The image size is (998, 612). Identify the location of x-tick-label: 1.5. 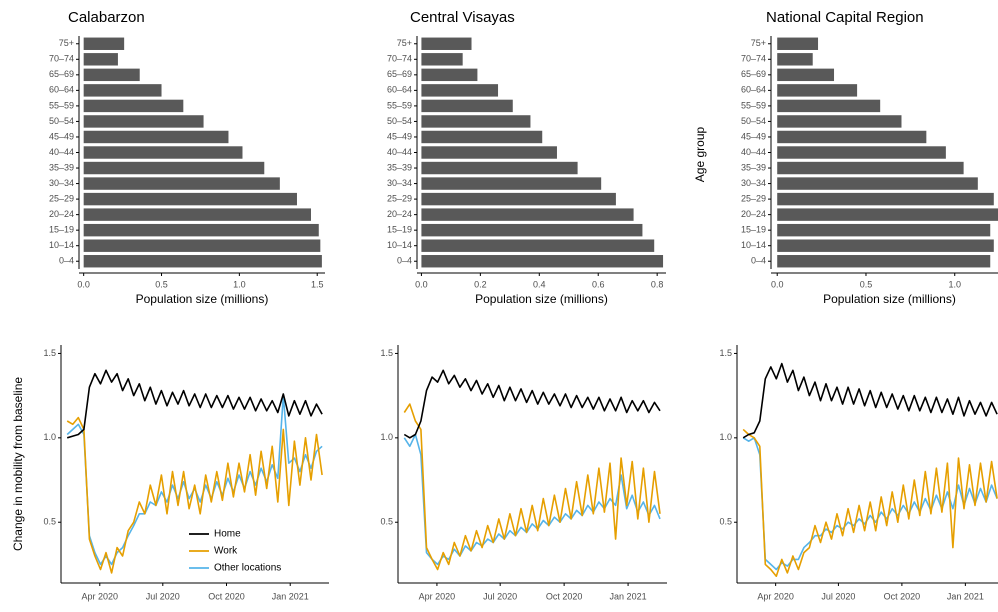
(317, 284).